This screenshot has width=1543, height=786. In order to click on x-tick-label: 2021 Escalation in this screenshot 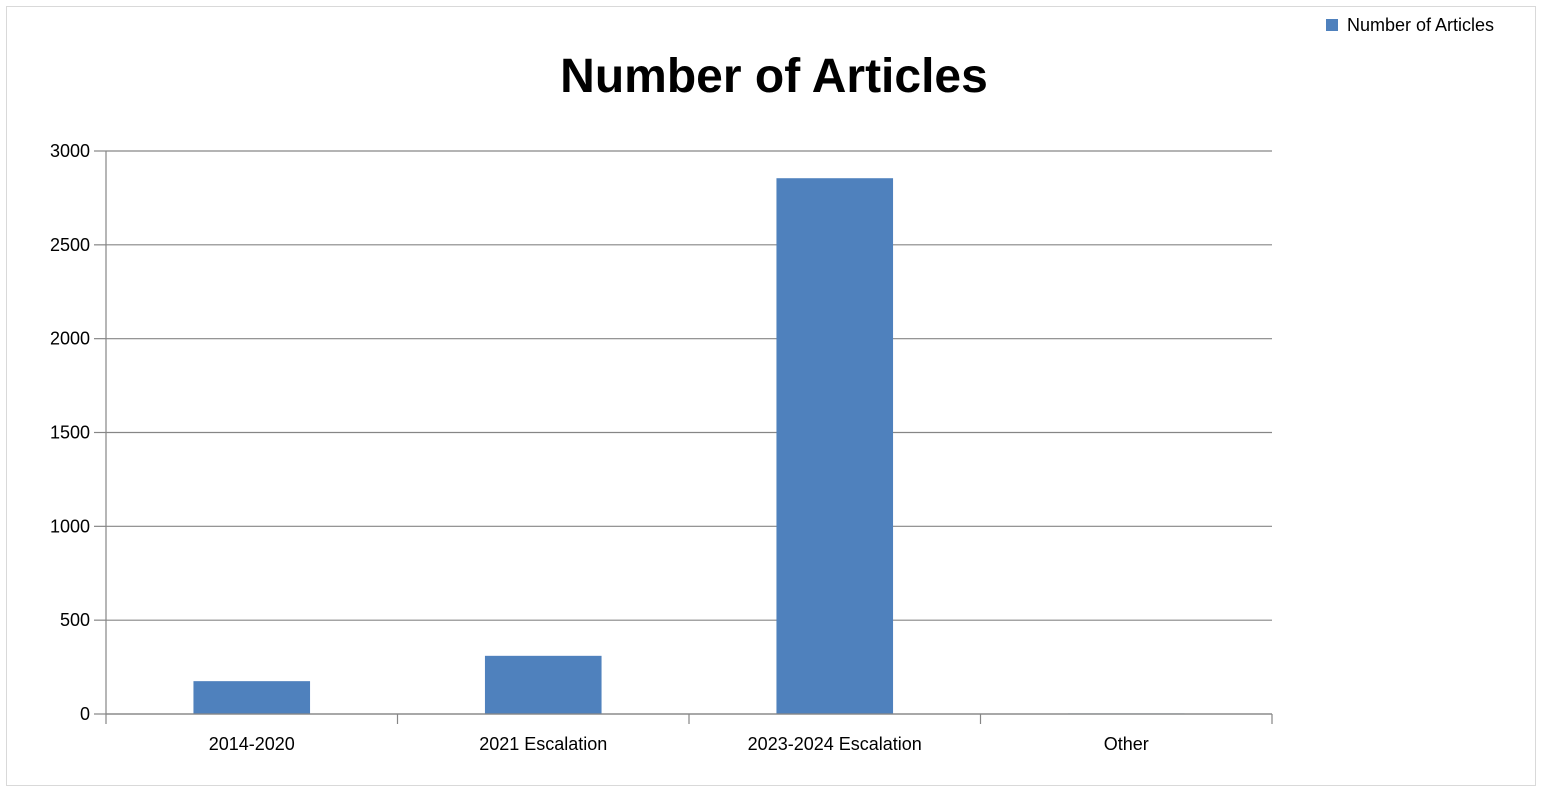, I will do `click(543, 744)`.